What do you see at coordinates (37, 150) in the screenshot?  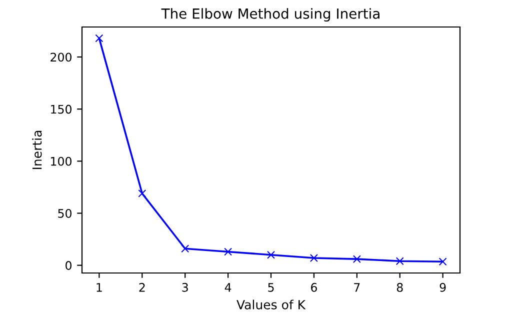 I see `y-axis-title: Inertia` at bounding box center [37, 150].